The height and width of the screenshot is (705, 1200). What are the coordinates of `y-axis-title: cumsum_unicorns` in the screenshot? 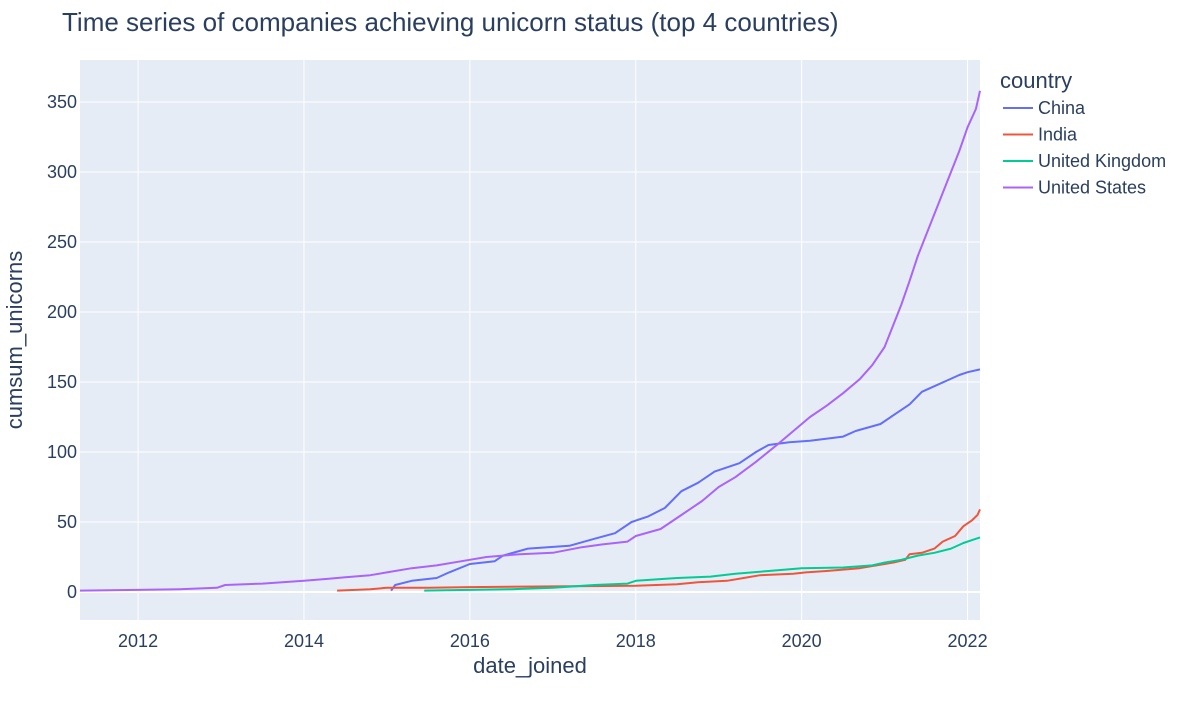 It's located at (14, 340).